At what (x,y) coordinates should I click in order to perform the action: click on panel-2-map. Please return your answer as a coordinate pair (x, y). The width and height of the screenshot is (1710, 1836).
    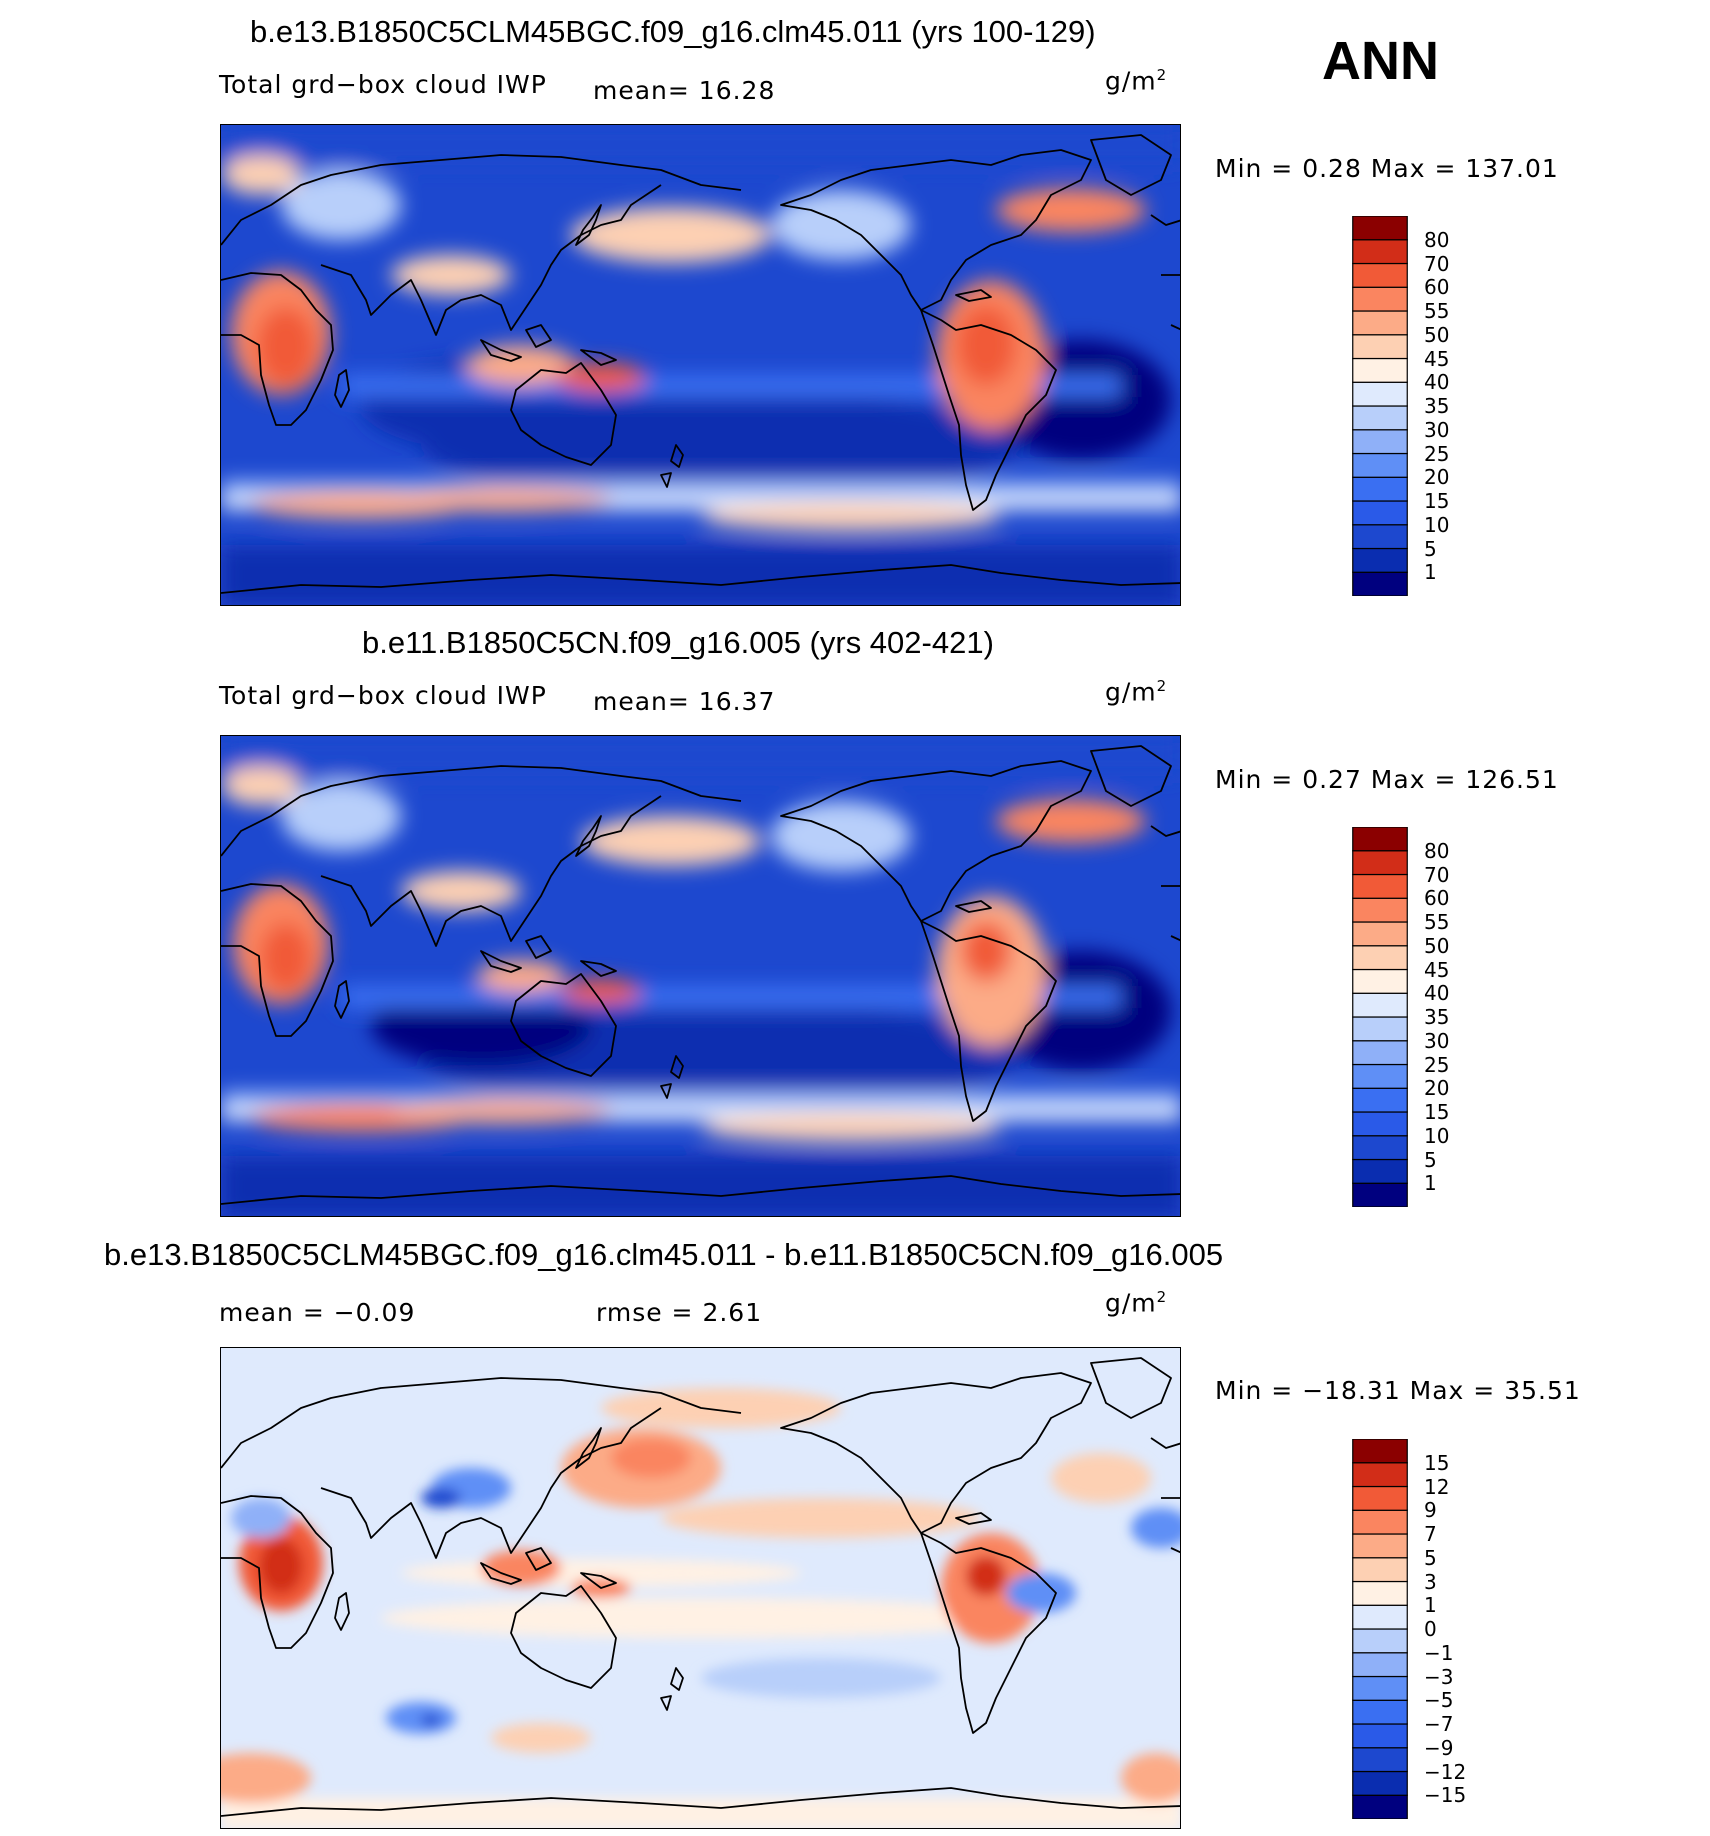
    Looking at the image, I should click on (700, 976).